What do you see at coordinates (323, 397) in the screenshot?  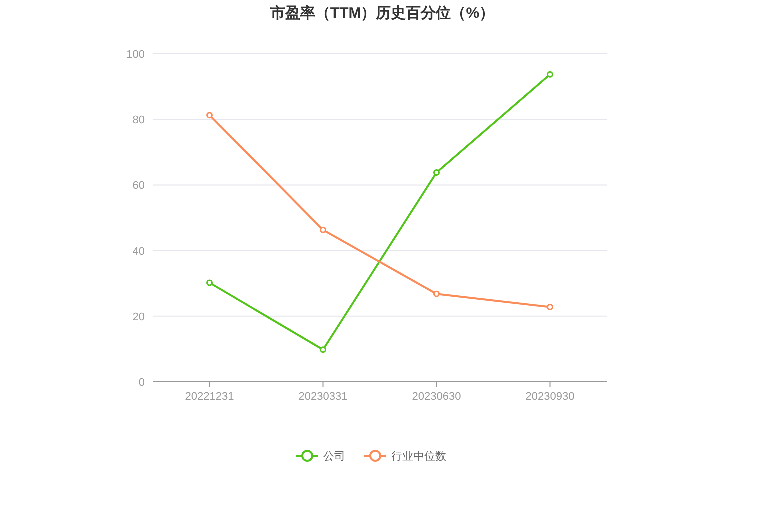 I see `x-tick-label: 20230331` at bounding box center [323, 397].